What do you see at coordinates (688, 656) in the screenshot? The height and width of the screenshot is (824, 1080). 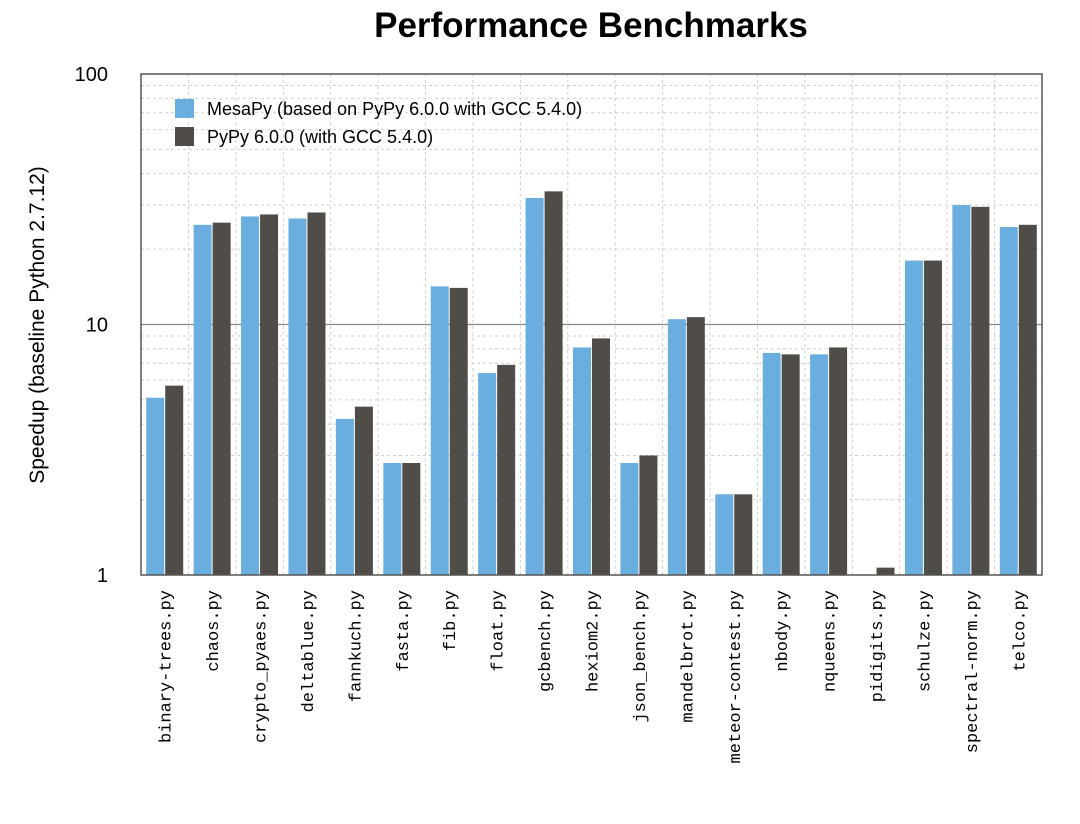 I see `x-tick-label: mandelbrot.py` at bounding box center [688, 656].